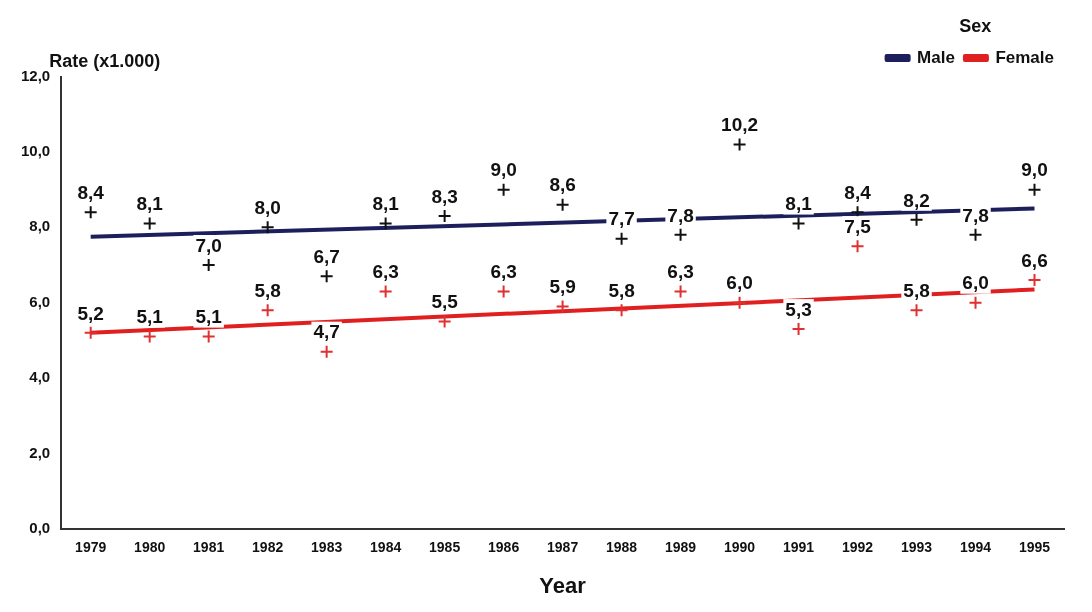  I want to click on x-tick-label: 1985, so click(445, 547).